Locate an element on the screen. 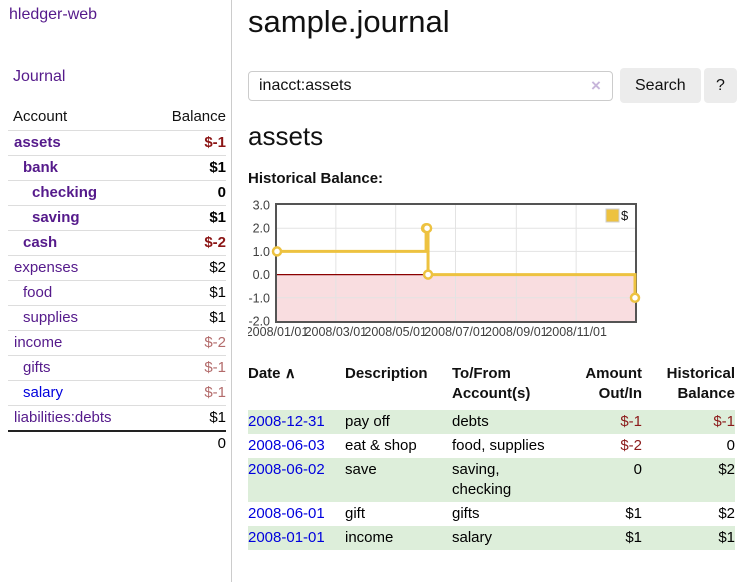 The height and width of the screenshot is (582, 742). account-row: liabilities:debts $1 is located at coordinates (117, 418).